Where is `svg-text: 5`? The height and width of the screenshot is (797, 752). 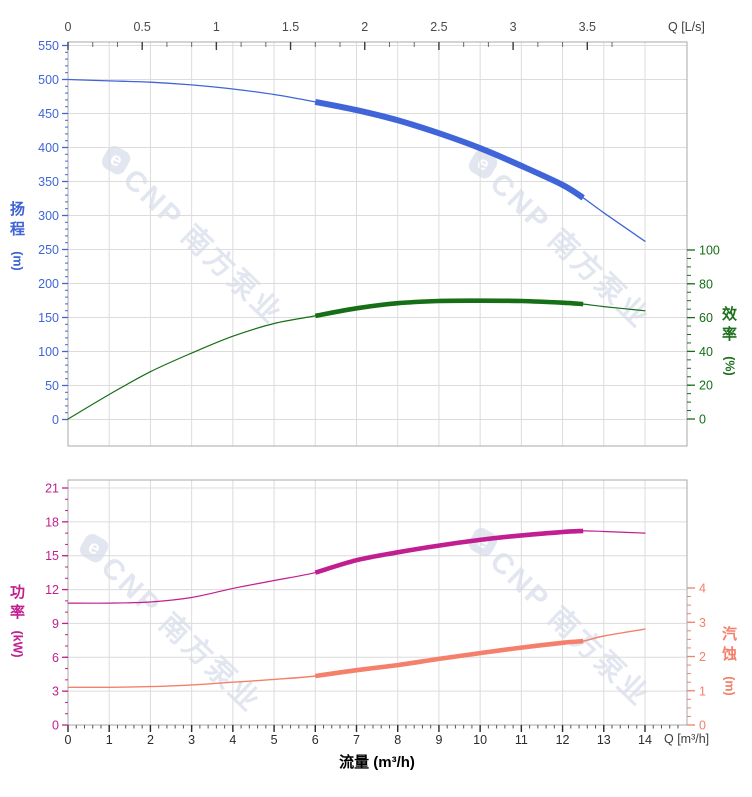
svg-text: 5 is located at coordinates (274, 740).